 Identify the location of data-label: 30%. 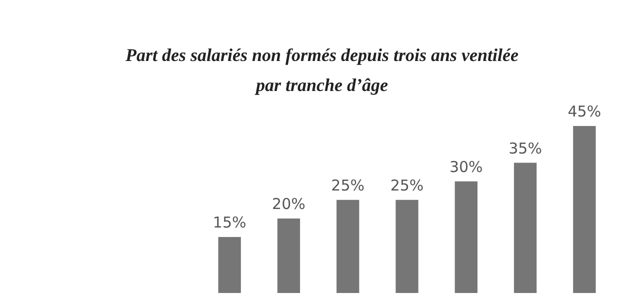
(466, 167).